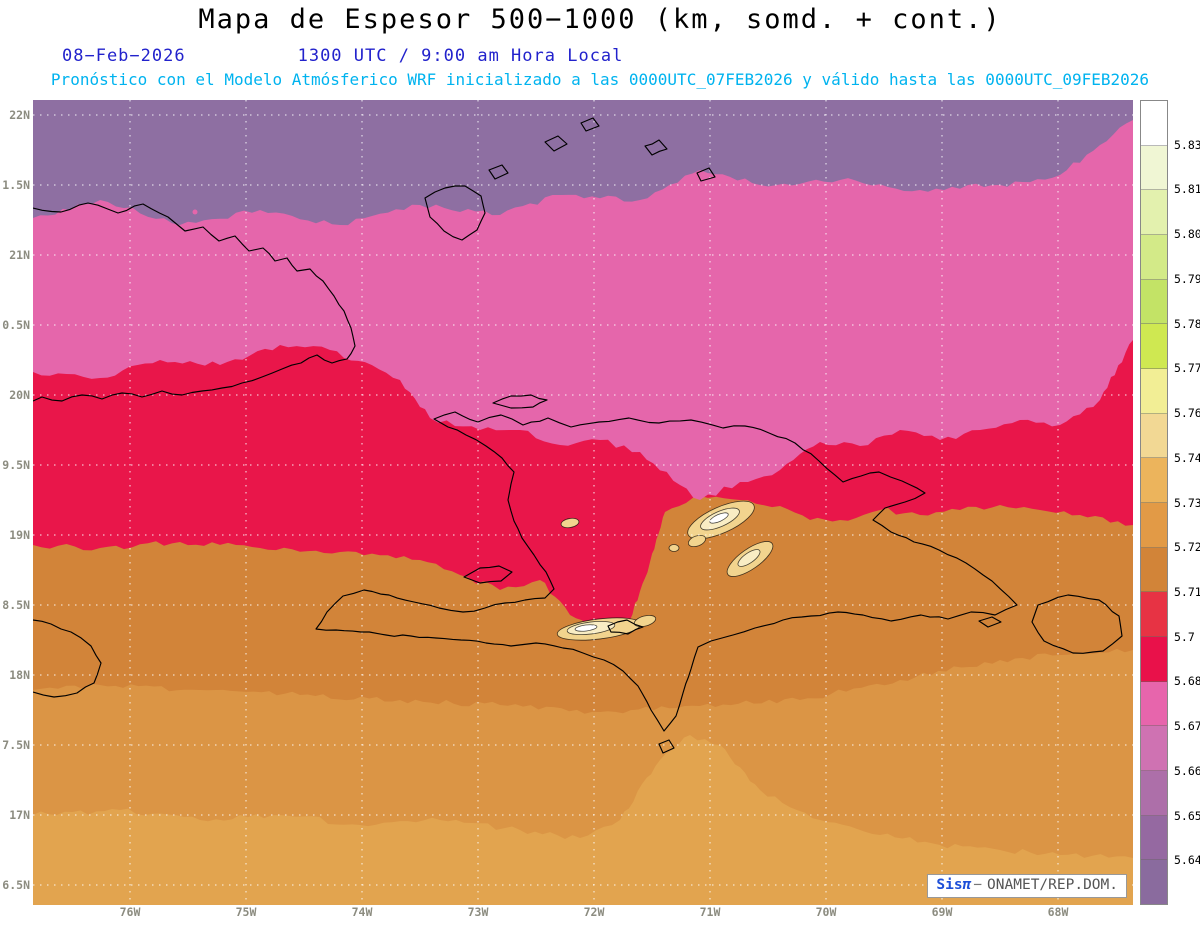  Describe the element at coordinates (478, 912) in the screenshot. I see `lon-tick-label: 73W` at that location.